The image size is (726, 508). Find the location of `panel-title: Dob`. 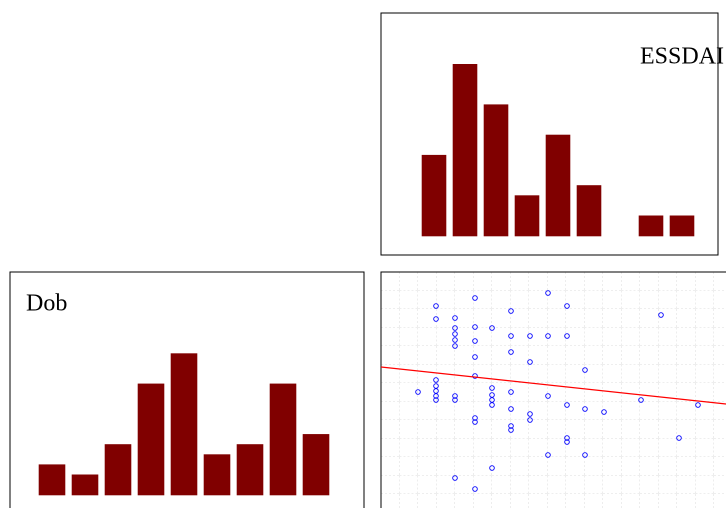

panel-title: Dob is located at coordinates (46, 304).